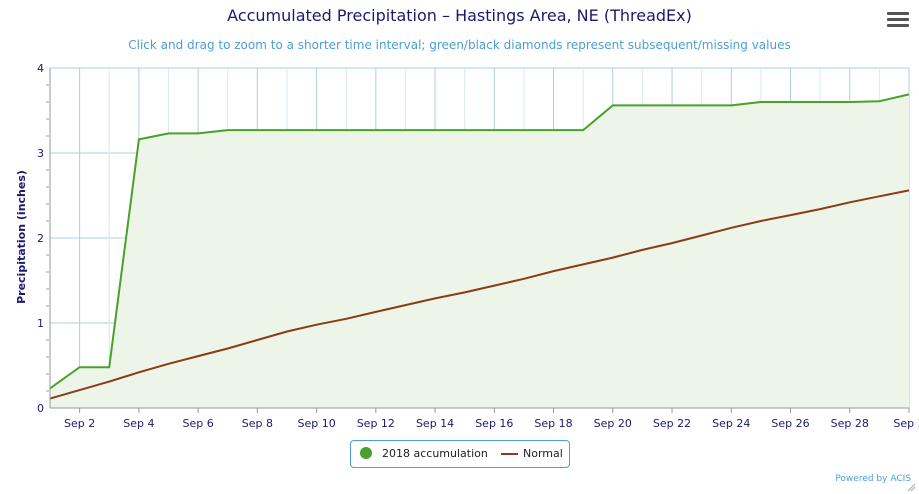 Image resolution: width=919 pixels, height=494 pixels. I want to click on y-tick-label: 0, so click(40, 408).